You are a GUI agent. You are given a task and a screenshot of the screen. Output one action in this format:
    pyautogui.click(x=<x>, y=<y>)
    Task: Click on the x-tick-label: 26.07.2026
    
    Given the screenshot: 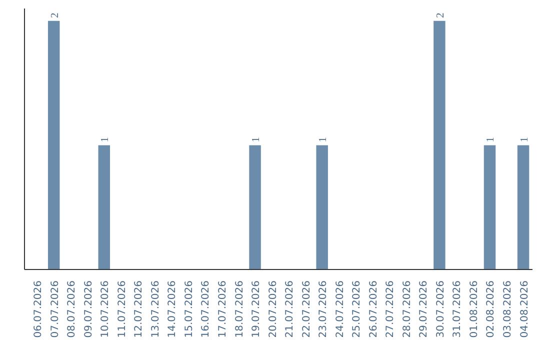 What is the action you would take?
    pyautogui.click(x=374, y=309)
    